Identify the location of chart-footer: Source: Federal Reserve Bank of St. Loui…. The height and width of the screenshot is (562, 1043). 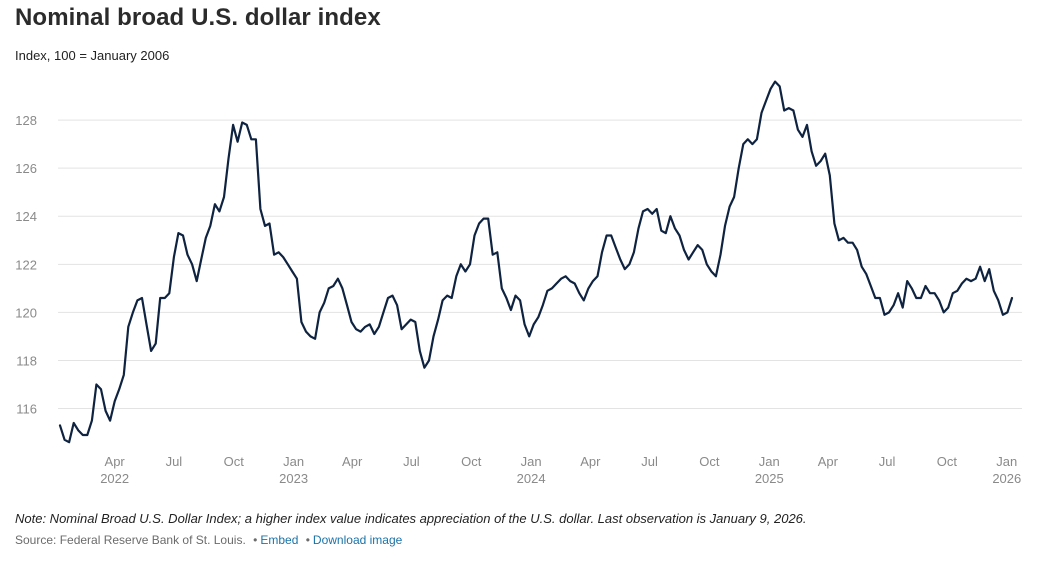
(208, 540).